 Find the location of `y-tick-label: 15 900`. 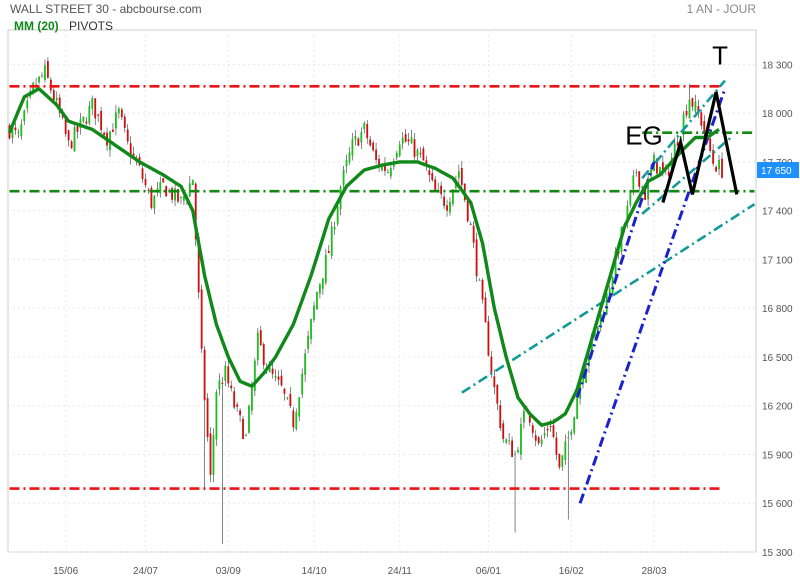

y-tick-label: 15 900 is located at coordinates (777, 455).